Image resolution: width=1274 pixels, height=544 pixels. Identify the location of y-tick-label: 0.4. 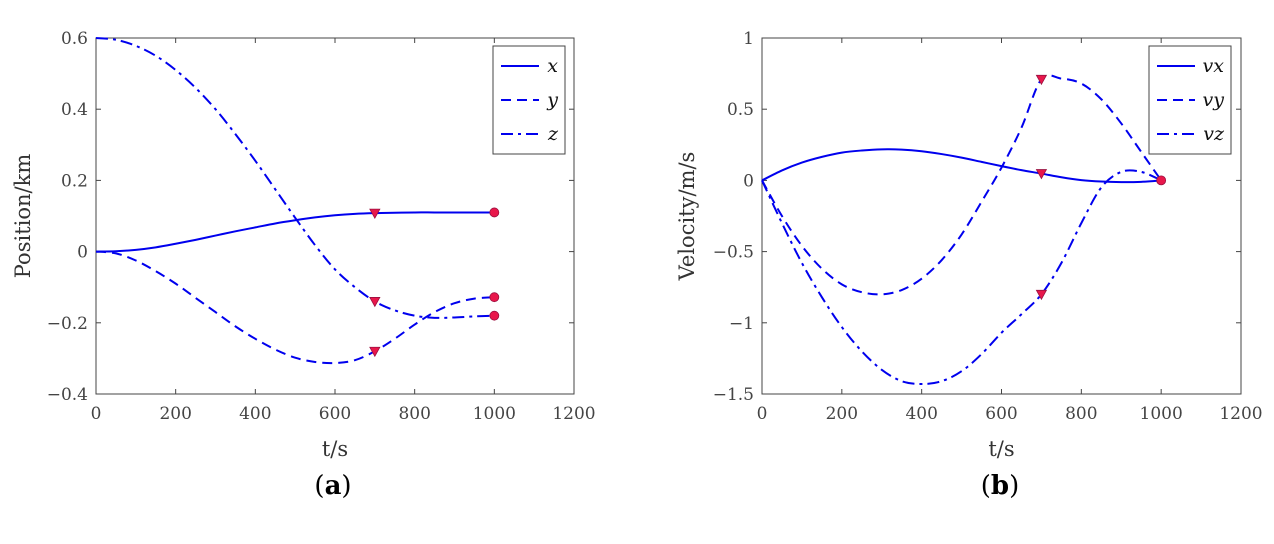
(74, 110).